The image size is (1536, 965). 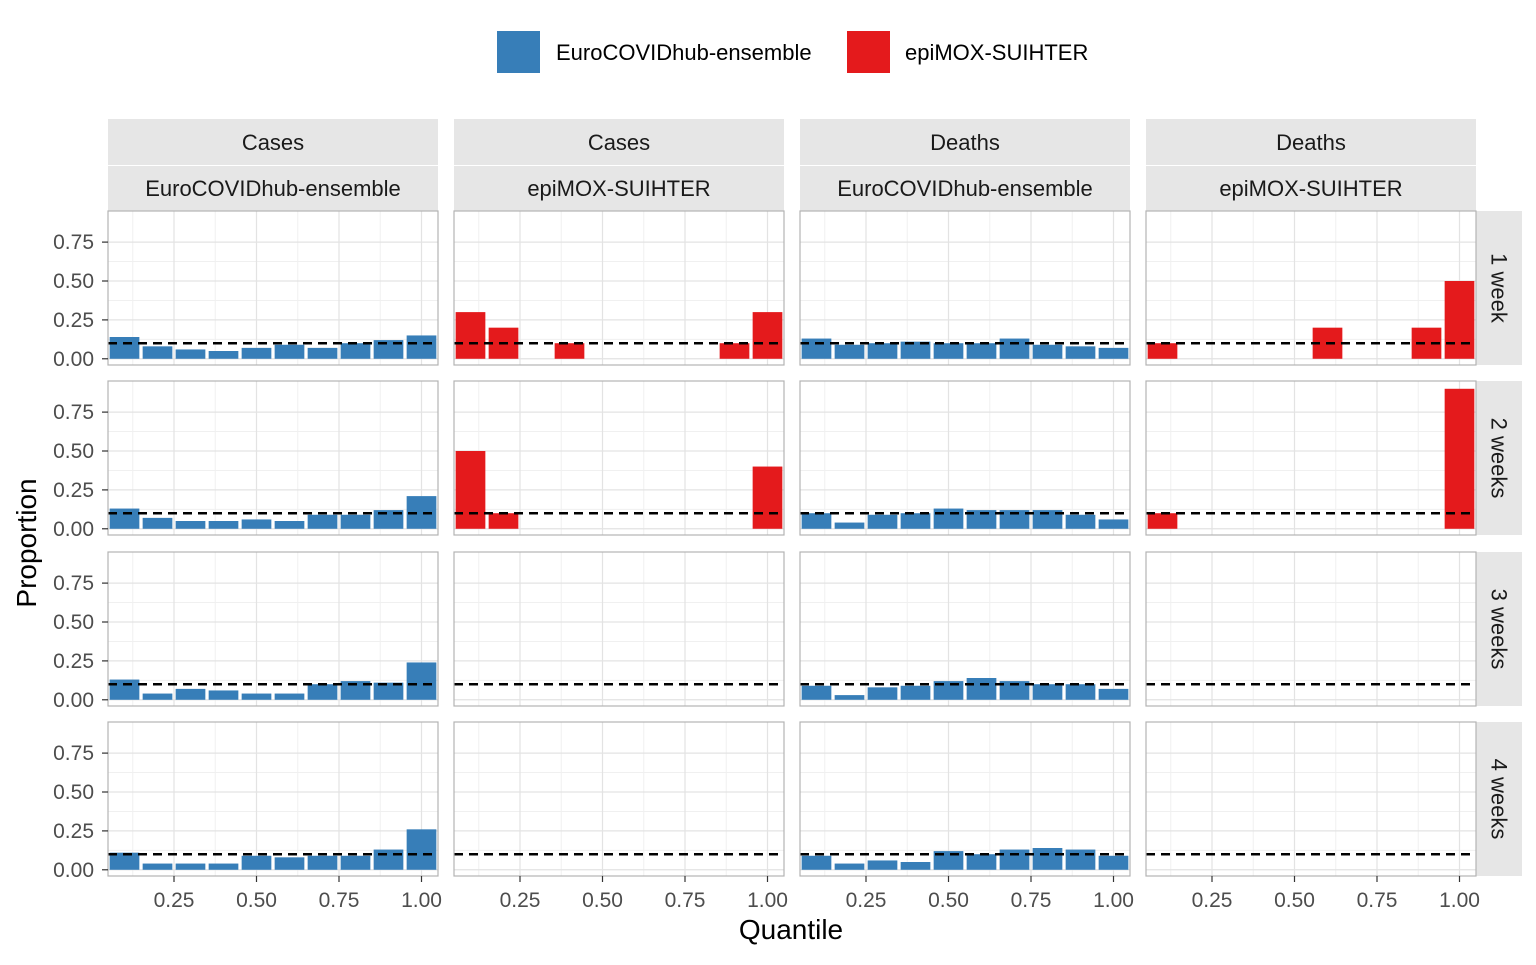 What do you see at coordinates (421, 900) in the screenshot?
I see `x-tick-label-1-4: 1.00` at bounding box center [421, 900].